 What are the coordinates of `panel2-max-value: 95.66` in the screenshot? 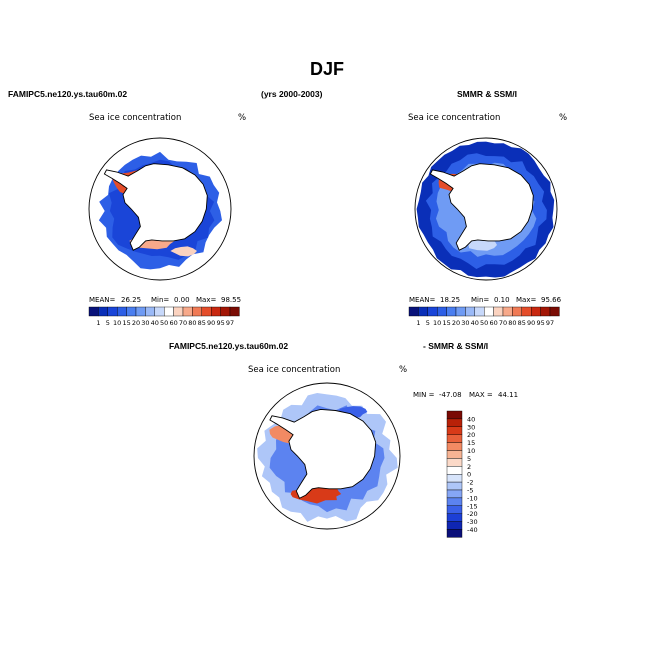 It's located at (551, 300).